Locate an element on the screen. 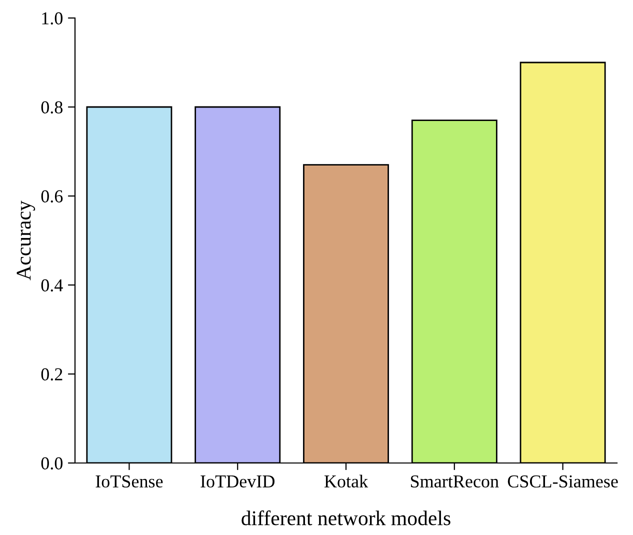 This screenshot has width=633, height=535. y-tick-label: 0.2 is located at coordinates (51, 374).